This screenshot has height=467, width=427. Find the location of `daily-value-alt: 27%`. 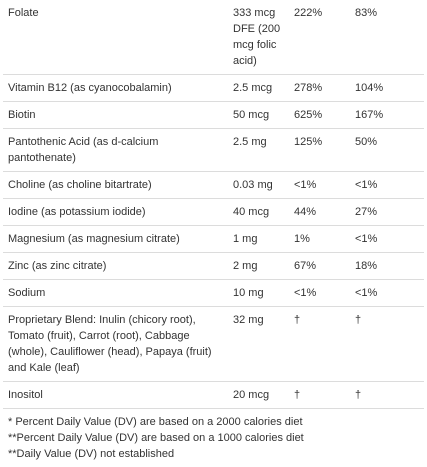

daily-value-alt: 27% is located at coordinates (387, 212).